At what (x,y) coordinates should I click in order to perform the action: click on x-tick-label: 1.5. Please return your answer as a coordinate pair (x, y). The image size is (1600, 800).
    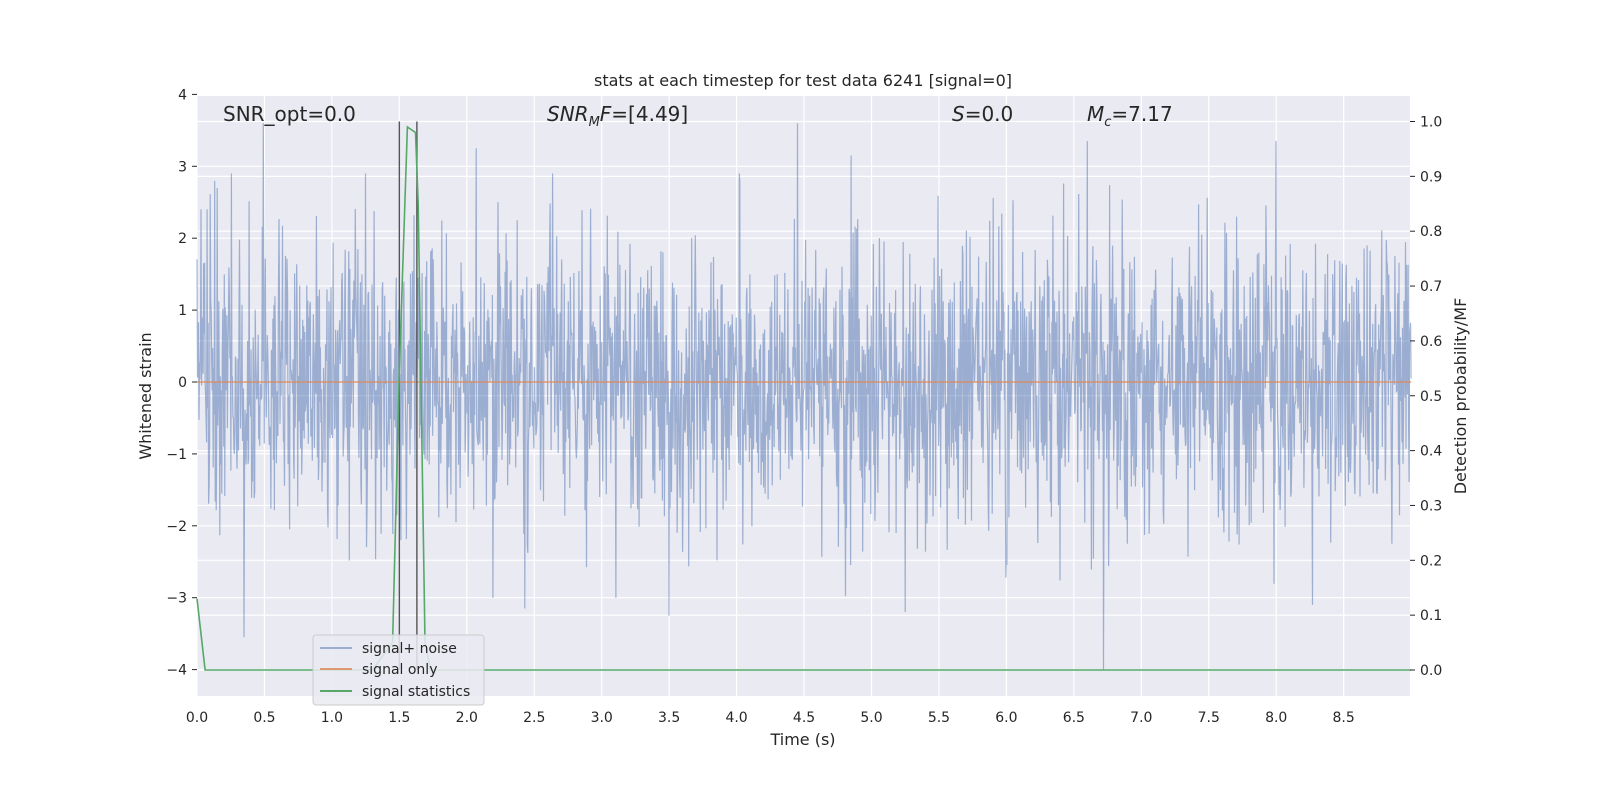
    Looking at the image, I should click on (399, 718).